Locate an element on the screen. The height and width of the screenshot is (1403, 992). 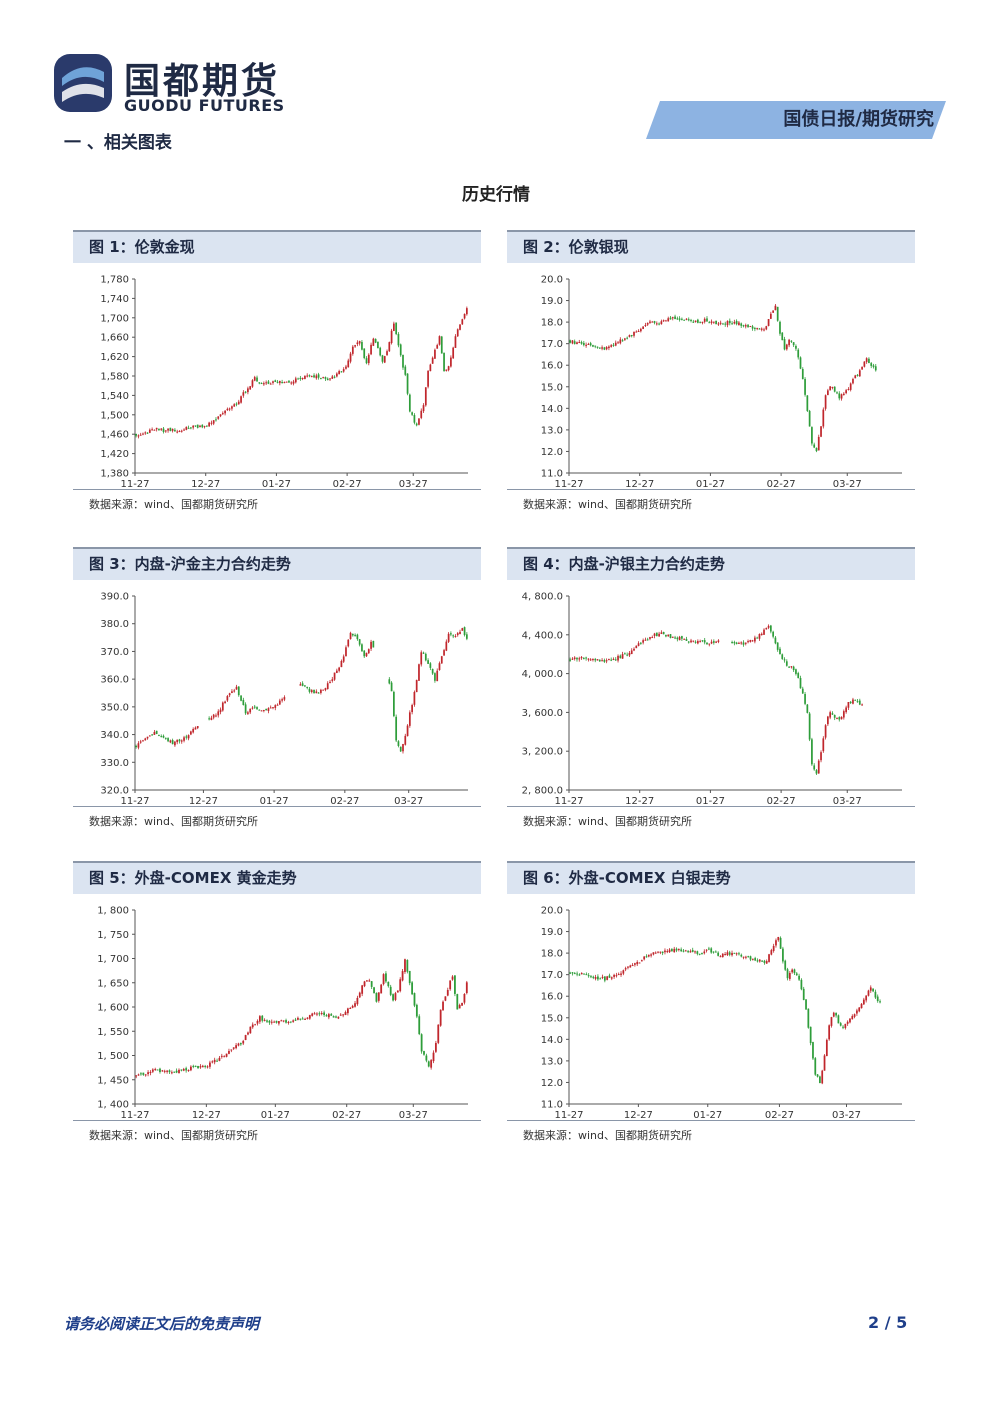
chart-title: 图 1：伦敦金现 is located at coordinates (142, 247).